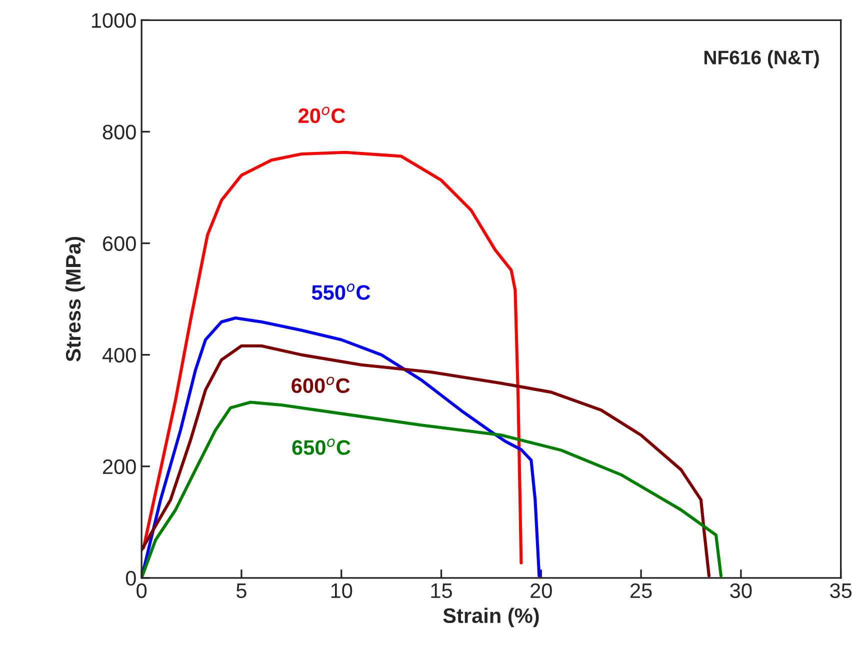  What do you see at coordinates (491, 618) in the screenshot?
I see `x-axis-title: Strain (%)` at bounding box center [491, 618].